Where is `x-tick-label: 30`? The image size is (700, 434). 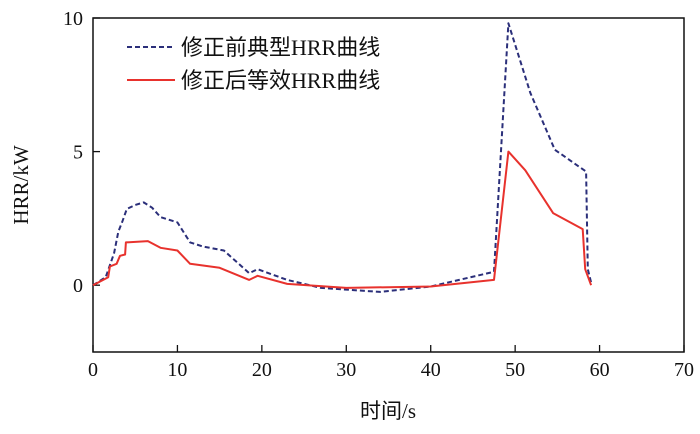
x-tick-label: 30 is located at coordinates (346, 370).